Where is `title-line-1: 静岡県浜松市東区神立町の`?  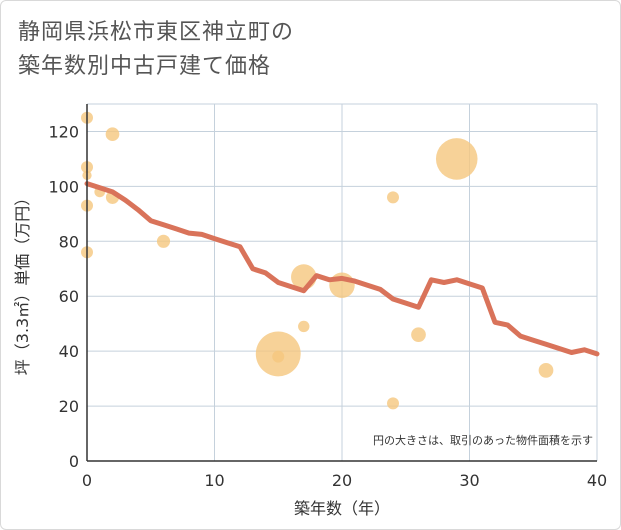 title-line-1: 静岡県浜松市東区神立町の is located at coordinates (156, 32).